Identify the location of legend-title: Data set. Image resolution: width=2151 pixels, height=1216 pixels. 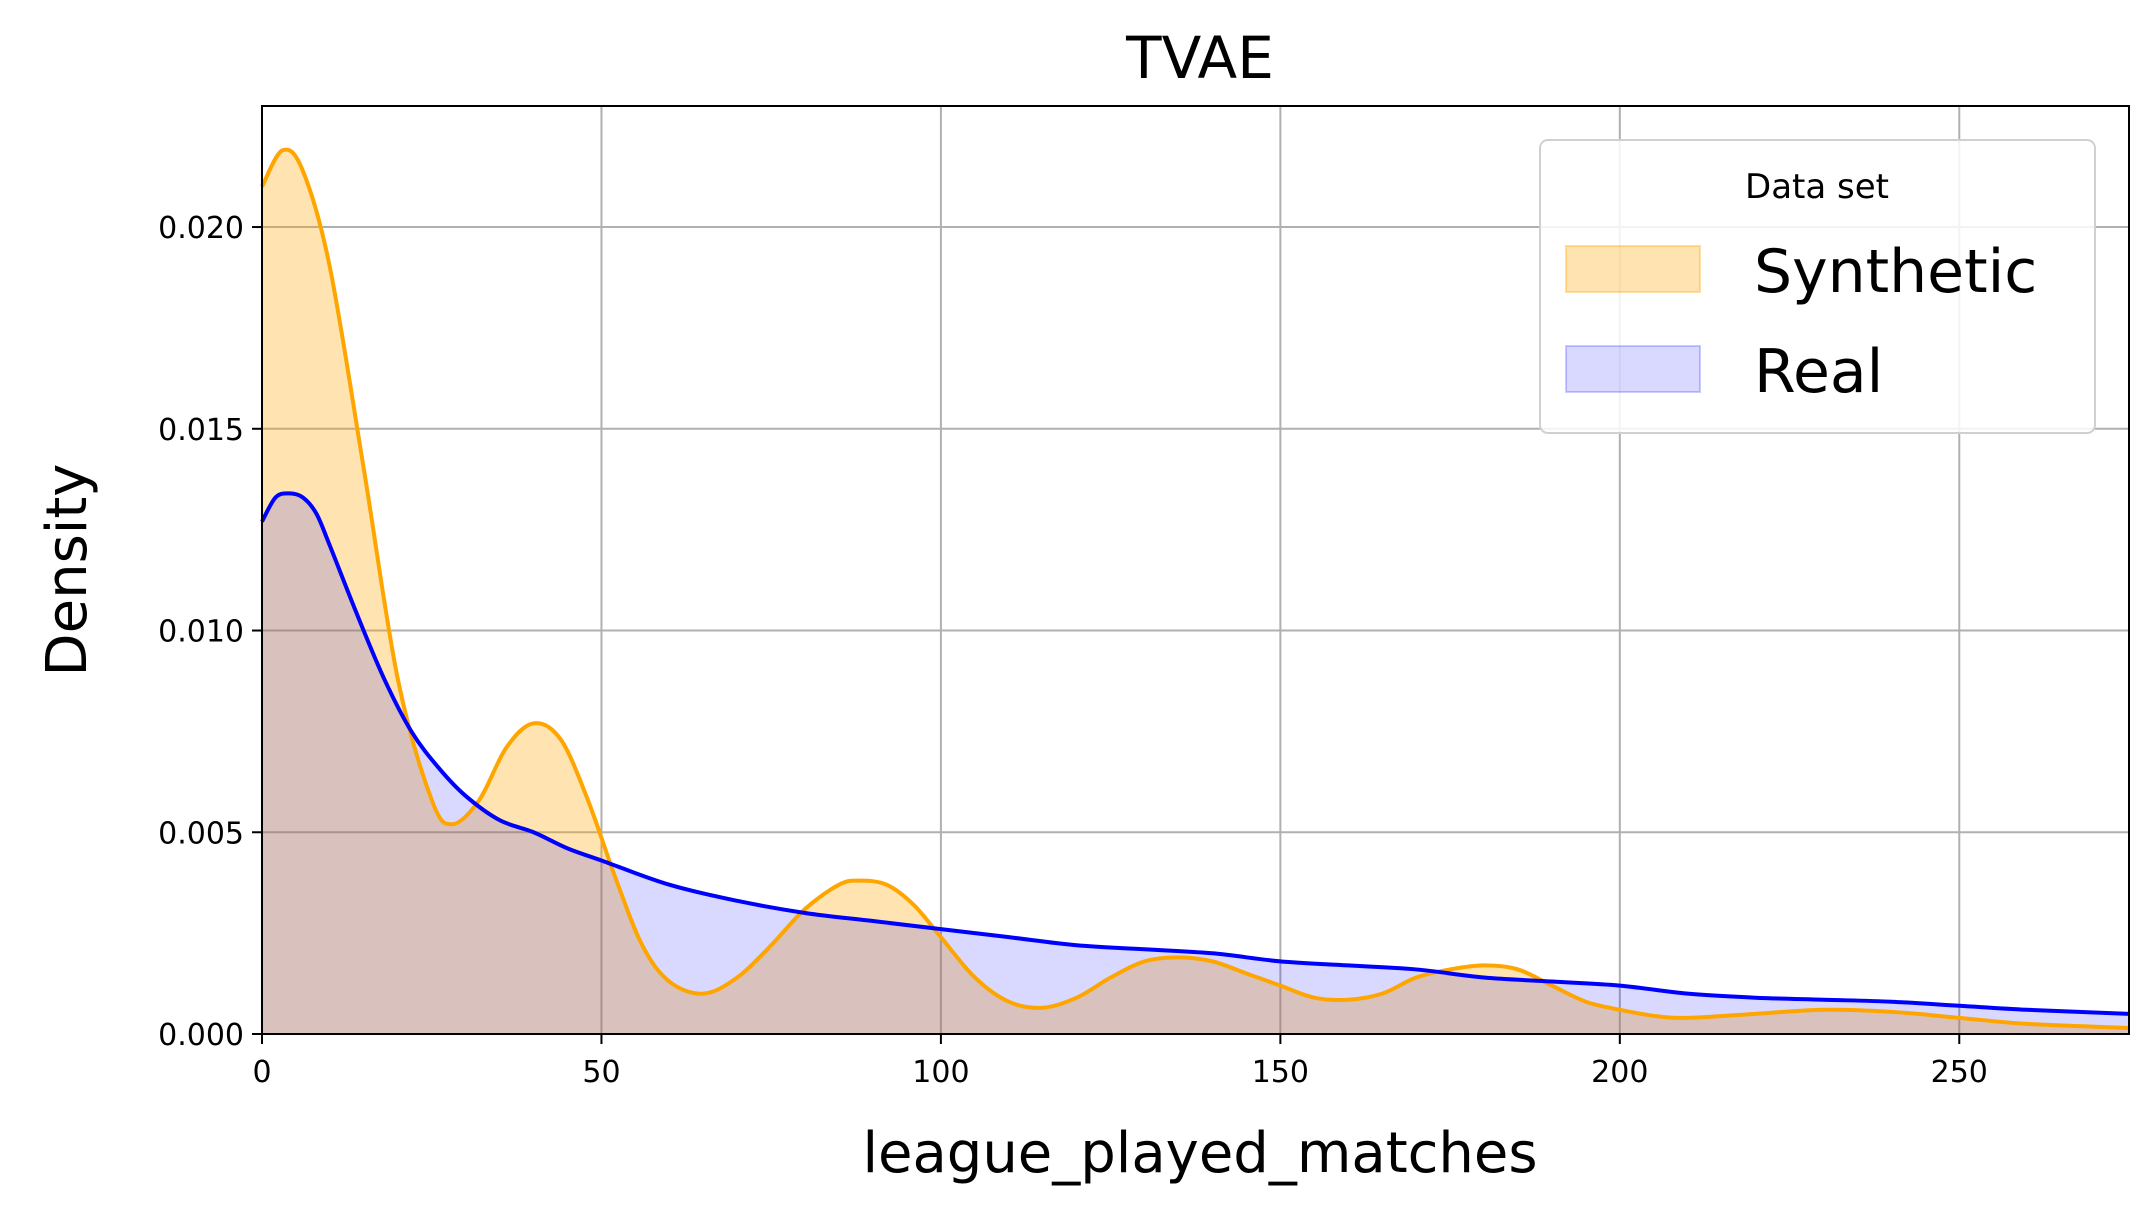
(1817, 187).